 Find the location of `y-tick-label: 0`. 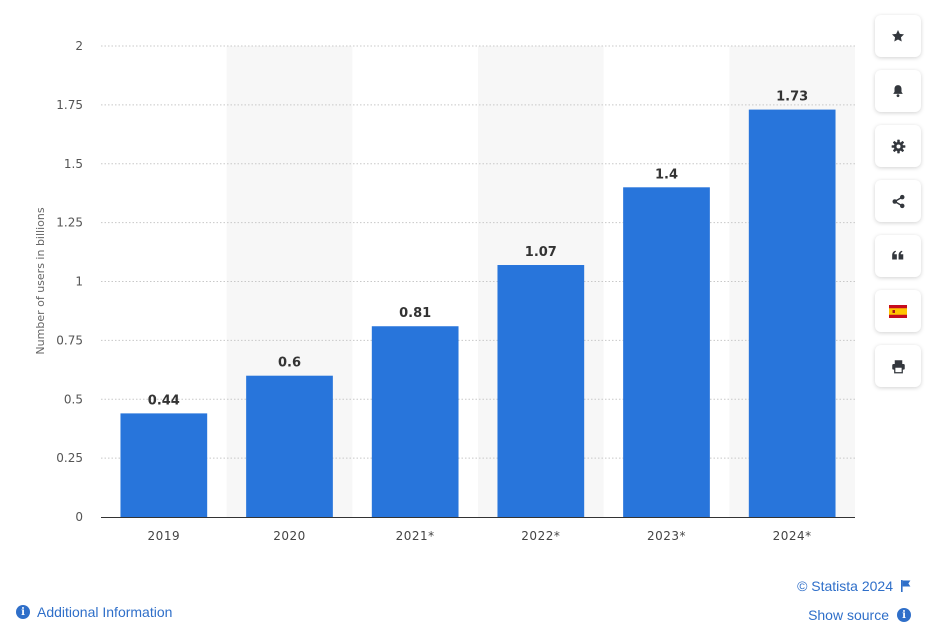

y-tick-label: 0 is located at coordinates (79, 517).